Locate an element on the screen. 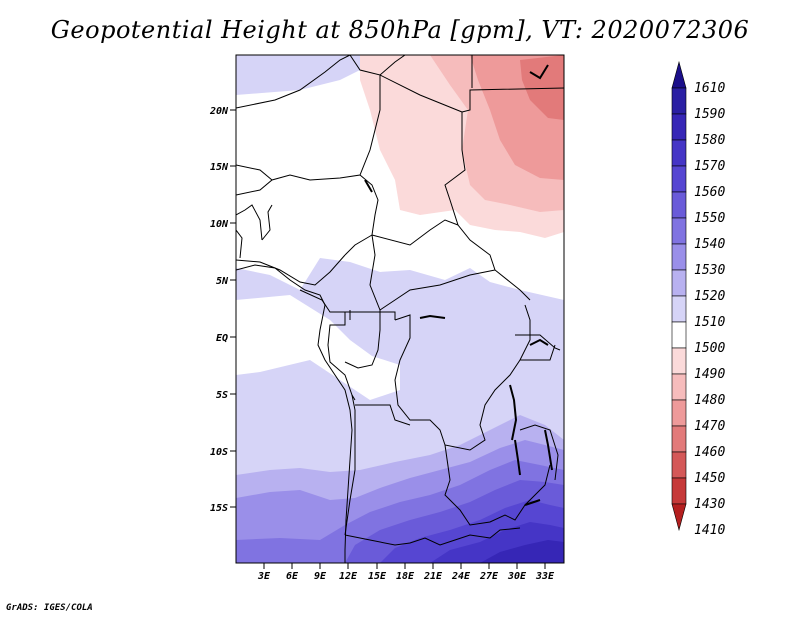 The width and height of the screenshot is (800, 618). lon-label-33e: 33E is located at coordinates (545, 576).